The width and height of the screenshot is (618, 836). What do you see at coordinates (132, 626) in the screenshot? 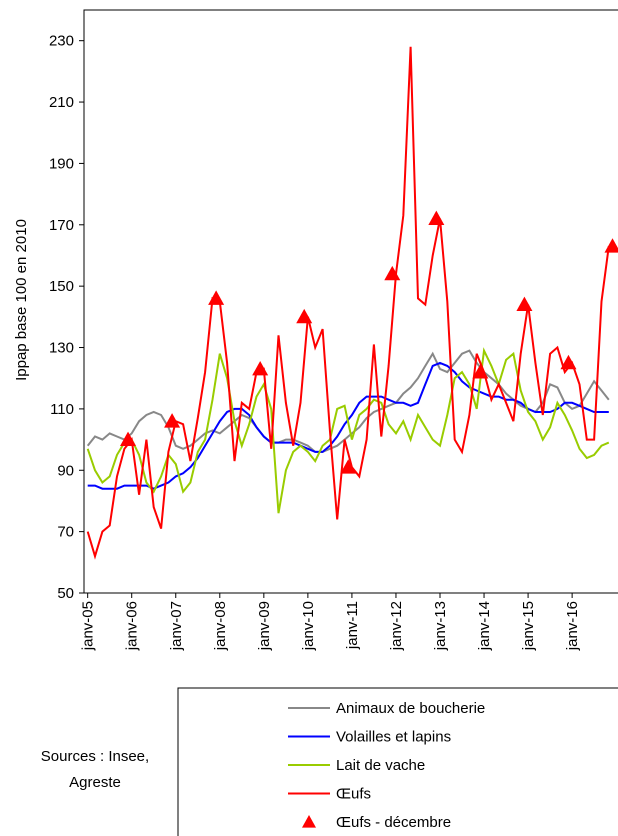
I see `x-tick-label: janv-06` at bounding box center [132, 626].